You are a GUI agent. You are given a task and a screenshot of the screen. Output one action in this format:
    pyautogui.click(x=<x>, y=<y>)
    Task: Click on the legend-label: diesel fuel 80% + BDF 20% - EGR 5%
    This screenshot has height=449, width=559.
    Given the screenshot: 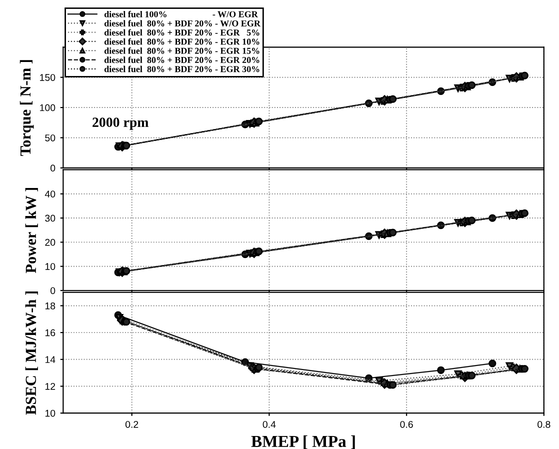 What is the action you would take?
    pyautogui.click(x=182, y=32)
    